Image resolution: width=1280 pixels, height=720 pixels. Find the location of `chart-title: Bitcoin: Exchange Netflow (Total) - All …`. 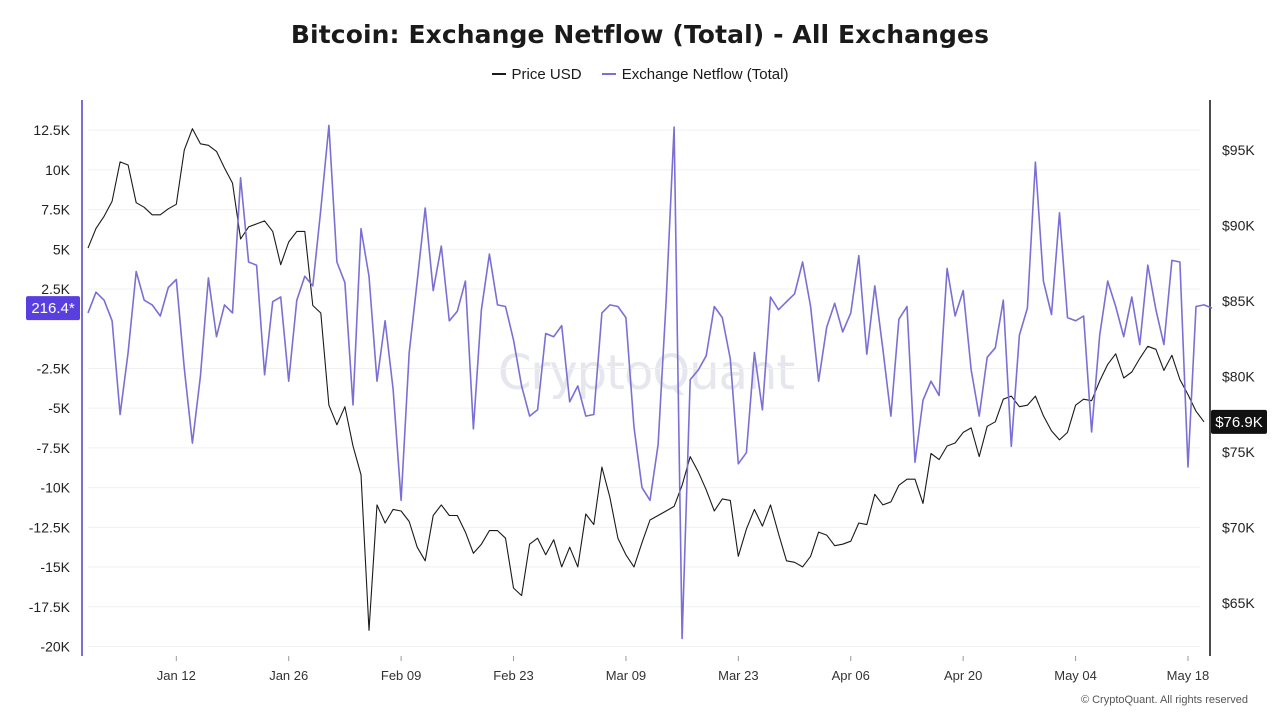

chart-title: Bitcoin: Exchange Netflow (Total) - All … is located at coordinates (640, 34).